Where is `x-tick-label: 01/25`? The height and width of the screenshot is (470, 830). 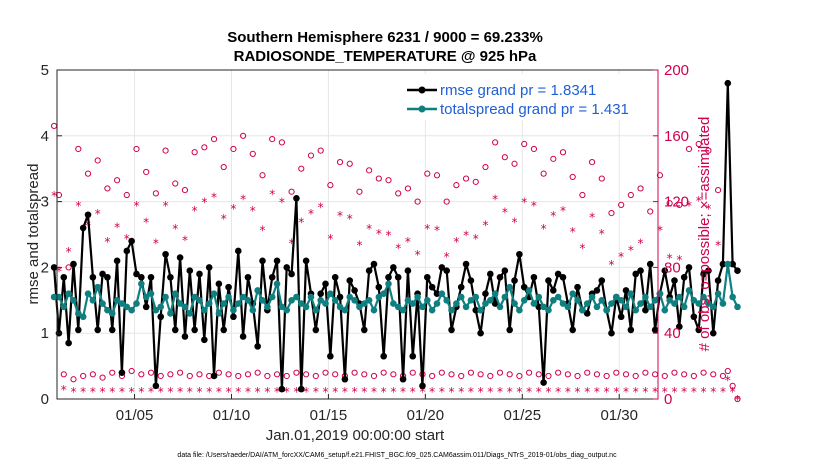
x-tick-label: 01/25 is located at coordinates (523, 415).